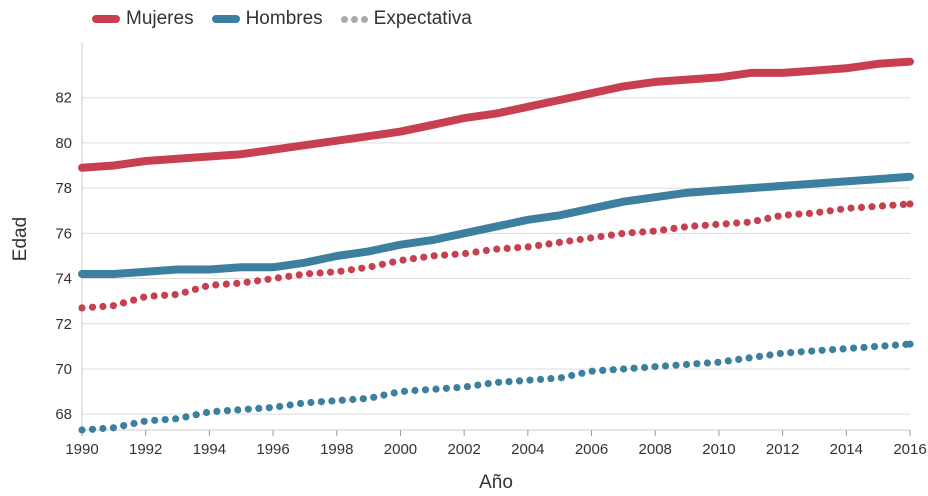  I want to click on legend-item-expectativa: Expectativa, so click(406, 19).